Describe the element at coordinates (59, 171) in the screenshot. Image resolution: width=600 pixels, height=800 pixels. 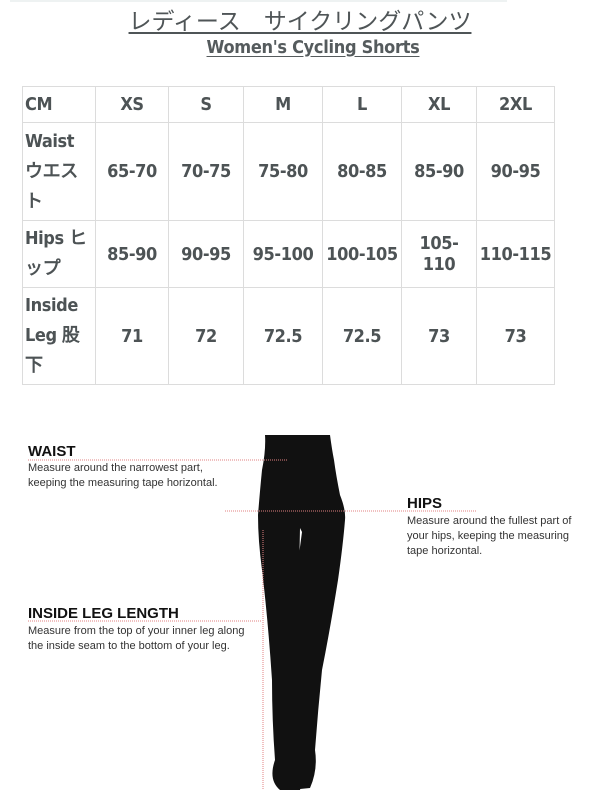
I see `row-label: Waist ウエスト` at that location.